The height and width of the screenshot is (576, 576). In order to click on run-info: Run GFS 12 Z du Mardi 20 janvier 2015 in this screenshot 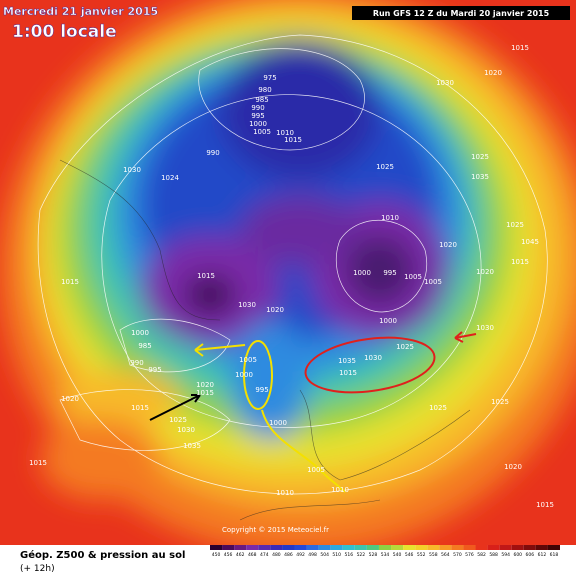, I will do `click(461, 13)`.